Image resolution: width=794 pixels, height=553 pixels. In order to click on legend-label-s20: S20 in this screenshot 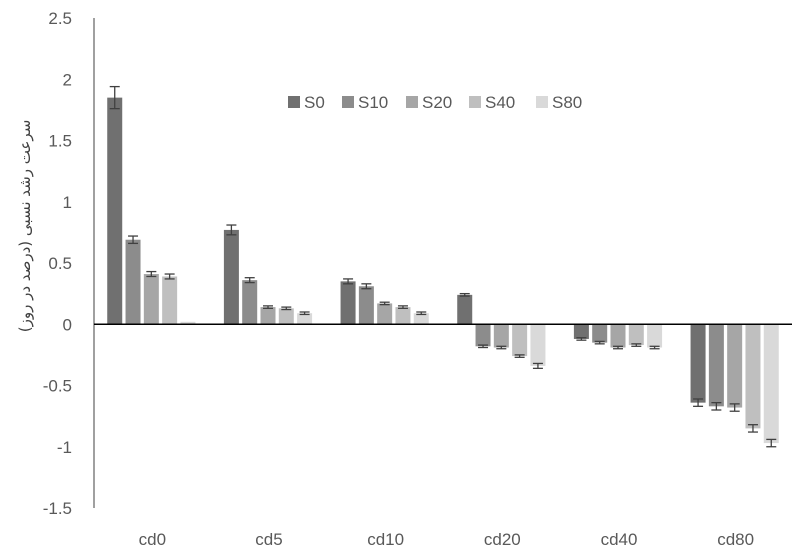, I will do `click(437, 102)`.